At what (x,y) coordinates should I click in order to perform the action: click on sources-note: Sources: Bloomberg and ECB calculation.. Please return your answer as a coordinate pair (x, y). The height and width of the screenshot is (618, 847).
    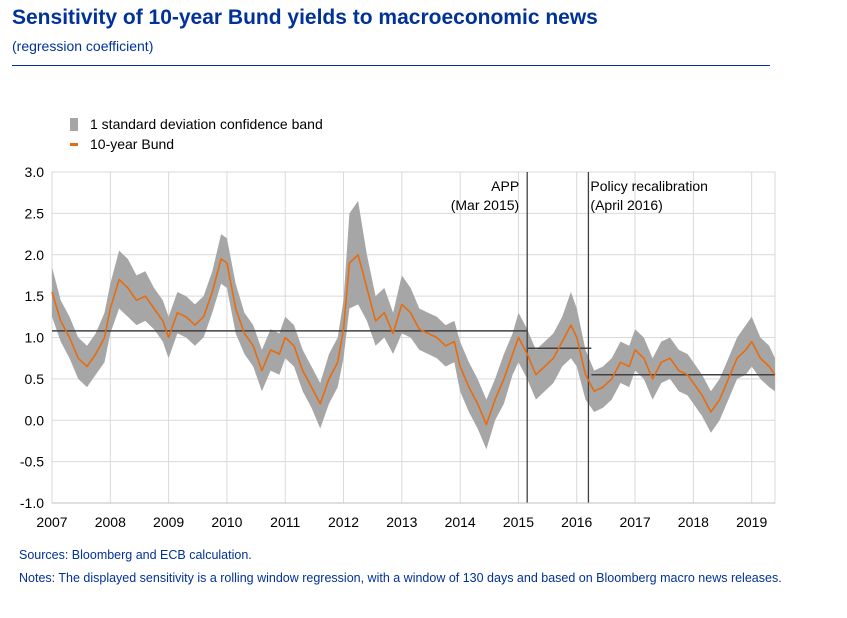
    Looking at the image, I should click on (135, 555).